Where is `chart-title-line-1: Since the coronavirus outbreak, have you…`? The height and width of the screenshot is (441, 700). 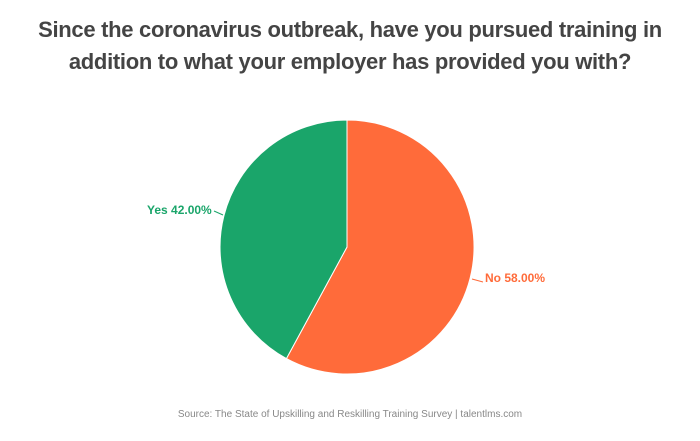 chart-title-line-1: Since the coronavirus outbreak, have you… is located at coordinates (350, 29).